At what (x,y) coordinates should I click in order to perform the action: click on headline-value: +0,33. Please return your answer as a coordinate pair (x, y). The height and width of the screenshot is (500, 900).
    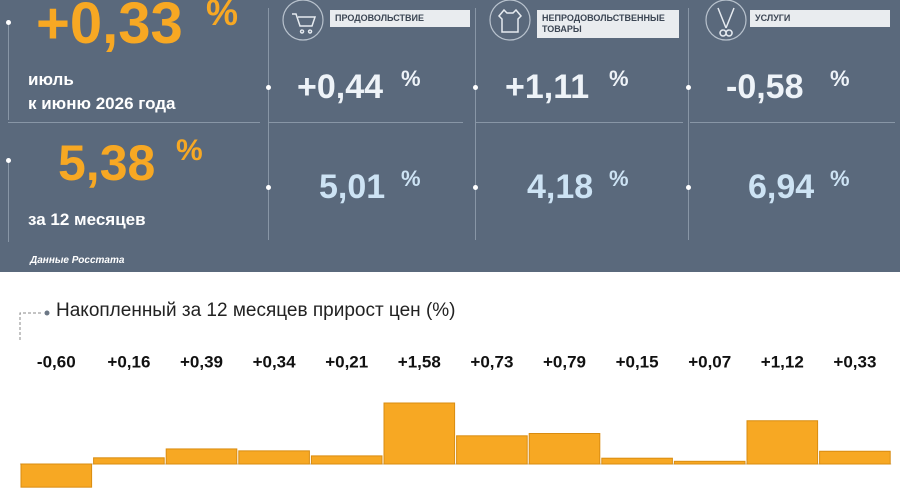
    Looking at the image, I should click on (109, 28).